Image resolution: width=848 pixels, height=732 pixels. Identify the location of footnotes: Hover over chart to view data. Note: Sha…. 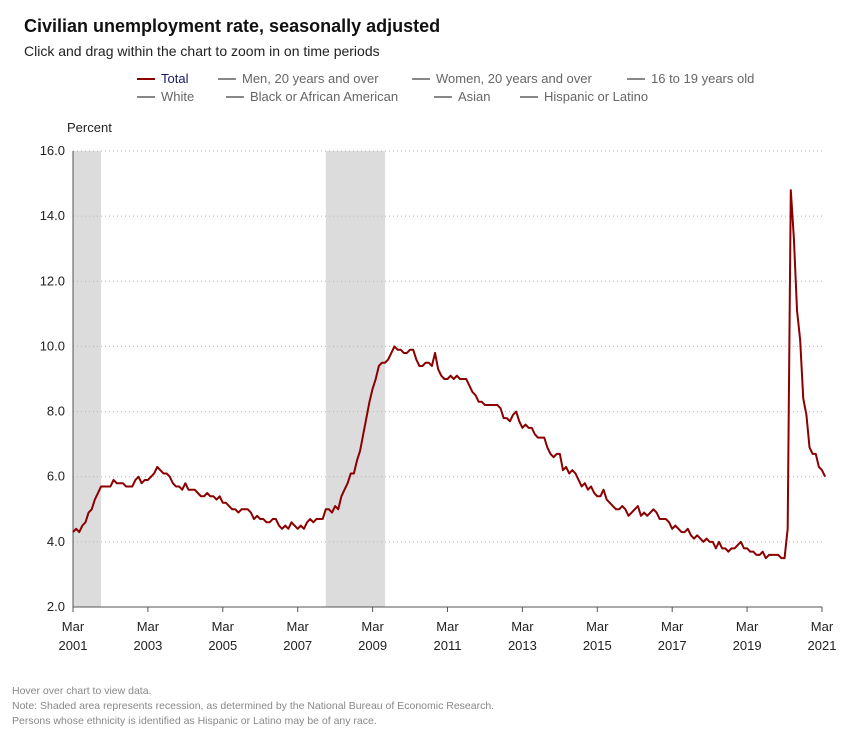
(253, 706).